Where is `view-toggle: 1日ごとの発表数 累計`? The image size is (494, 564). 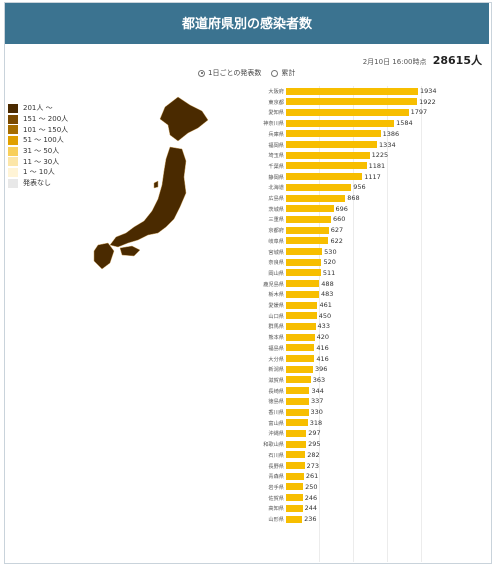 view-toggle: 1日ごとの発表数 累計 is located at coordinates (246, 73).